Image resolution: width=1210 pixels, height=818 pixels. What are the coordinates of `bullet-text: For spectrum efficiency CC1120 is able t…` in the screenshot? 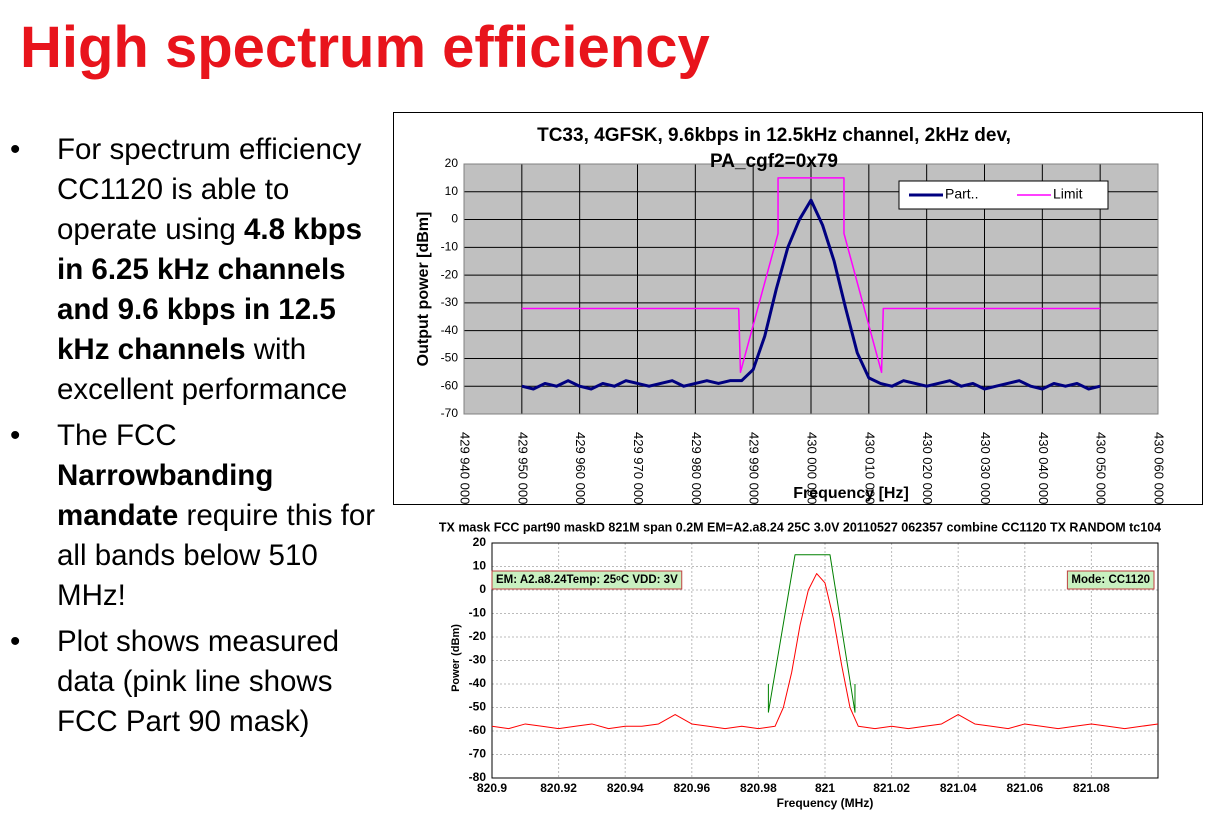 It's located at (209, 189).